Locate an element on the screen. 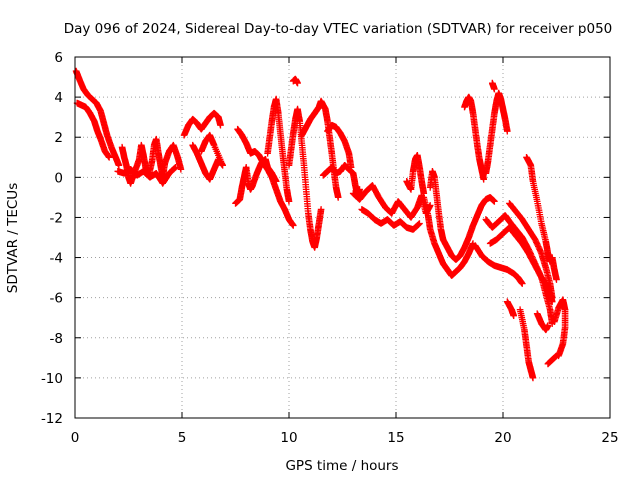 This screenshot has width=640, height=480. series-arc-a is located at coordinates (97, 118).